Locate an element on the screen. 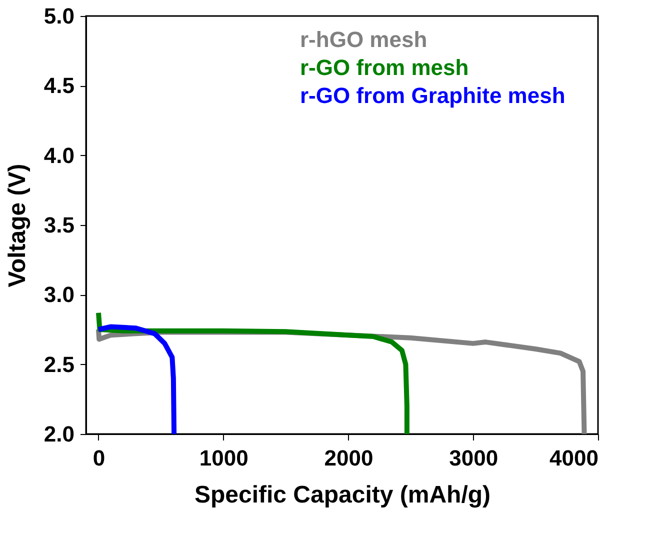  x-tick-label: 3000 is located at coordinates (473, 458).